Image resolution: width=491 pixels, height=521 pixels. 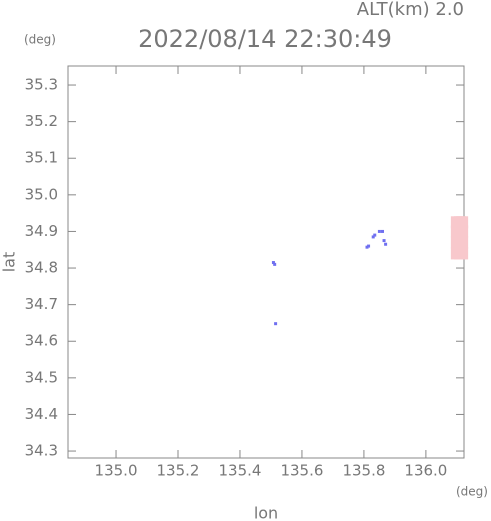 I want to click on x-tick-label: 135.0, so click(x=116, y=471).